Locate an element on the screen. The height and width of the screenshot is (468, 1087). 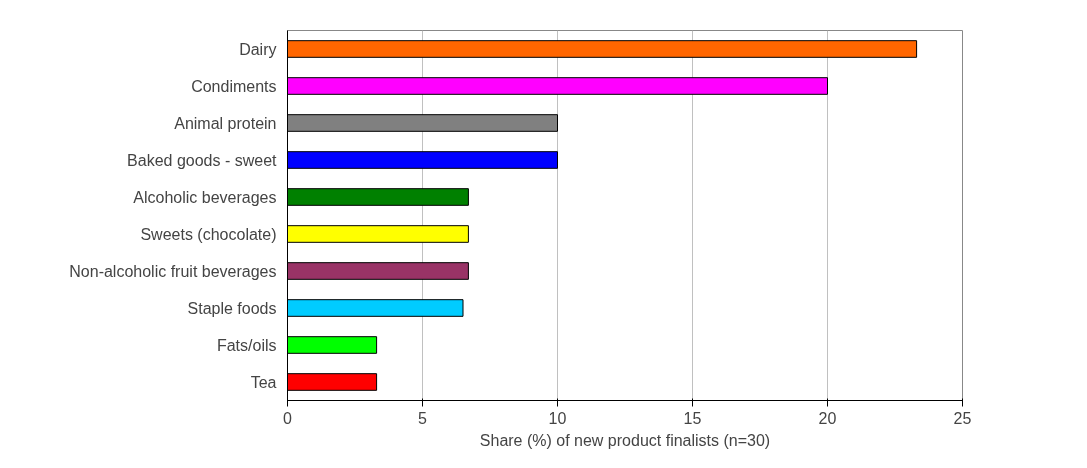
y-tick-label: Condiments is located at coordinates (234, 86).